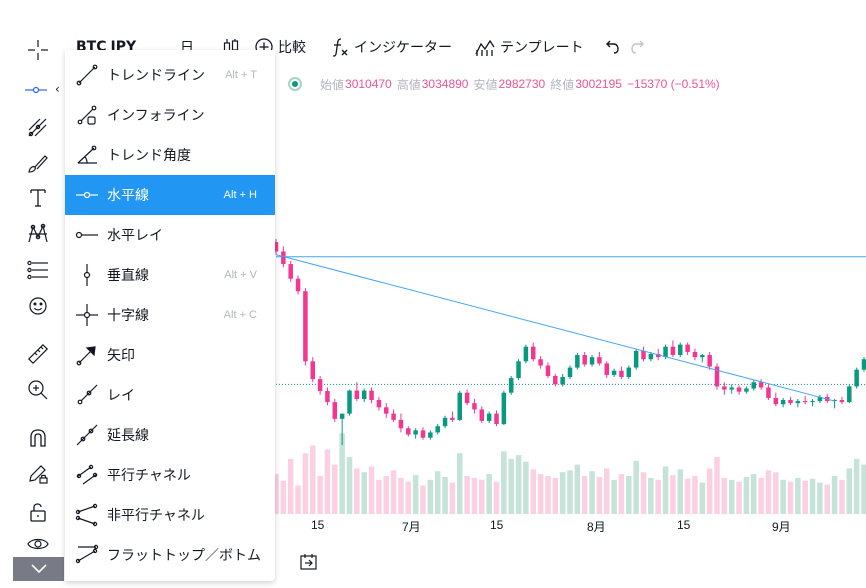 The height and width of the screenshot is (588, 866). I want to click on horizontal-line-tool, so click(36, 90).